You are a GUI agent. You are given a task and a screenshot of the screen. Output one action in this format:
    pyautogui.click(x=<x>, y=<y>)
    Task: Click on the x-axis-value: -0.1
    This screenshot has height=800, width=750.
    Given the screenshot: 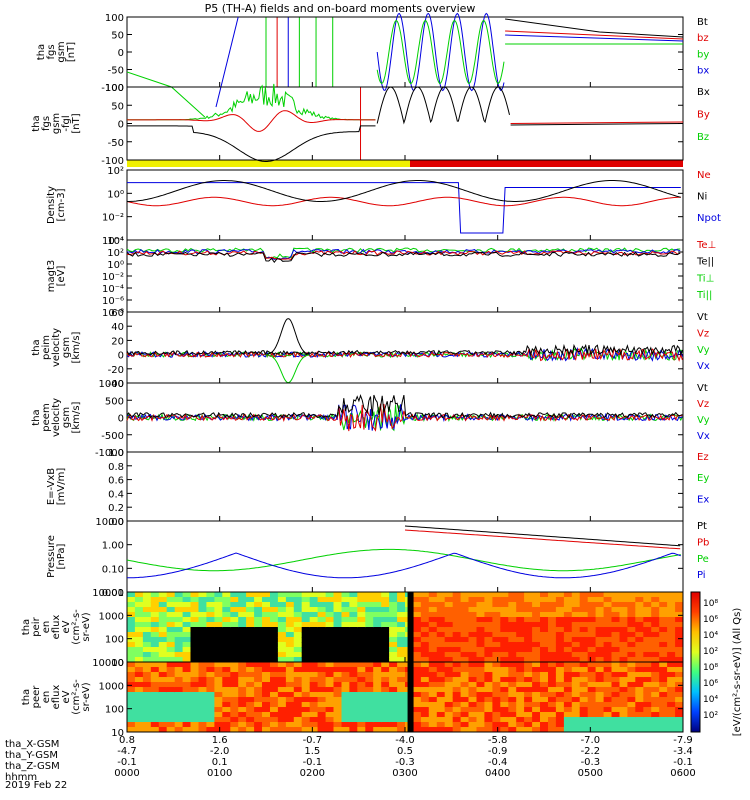 What is the action you would take?
    pyautogui.click(x=127, y=762)
    